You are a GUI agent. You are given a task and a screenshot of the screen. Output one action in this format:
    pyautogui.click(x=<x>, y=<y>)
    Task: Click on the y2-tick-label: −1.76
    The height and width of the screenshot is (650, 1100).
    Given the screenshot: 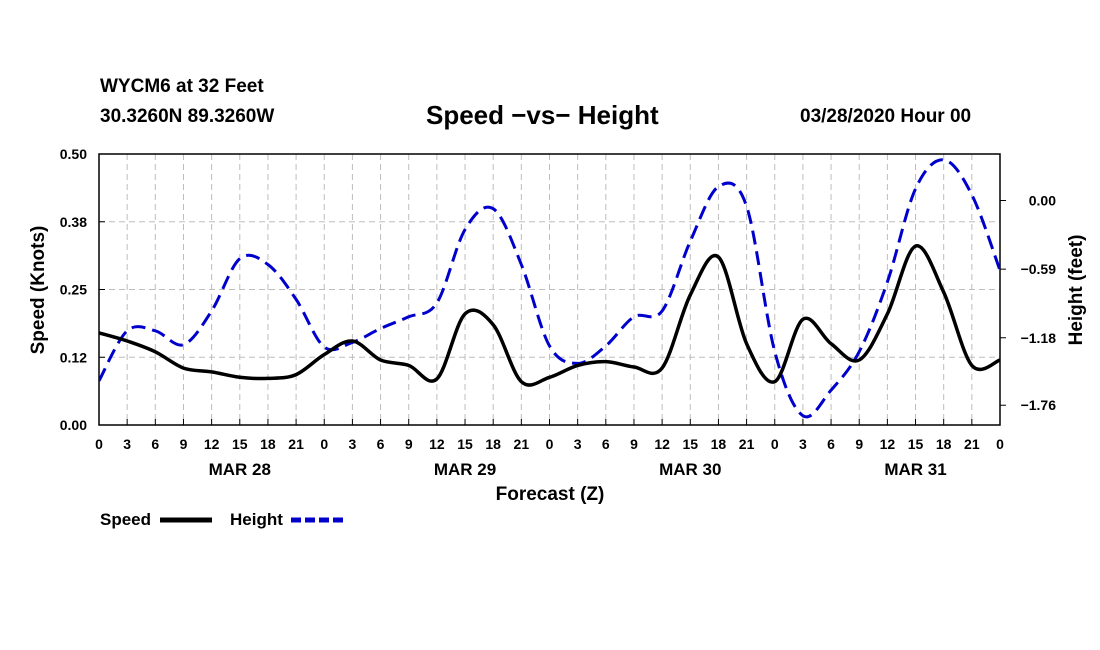 What is the action you would take?
    pyautogui.click(x=1039, y=405)
    